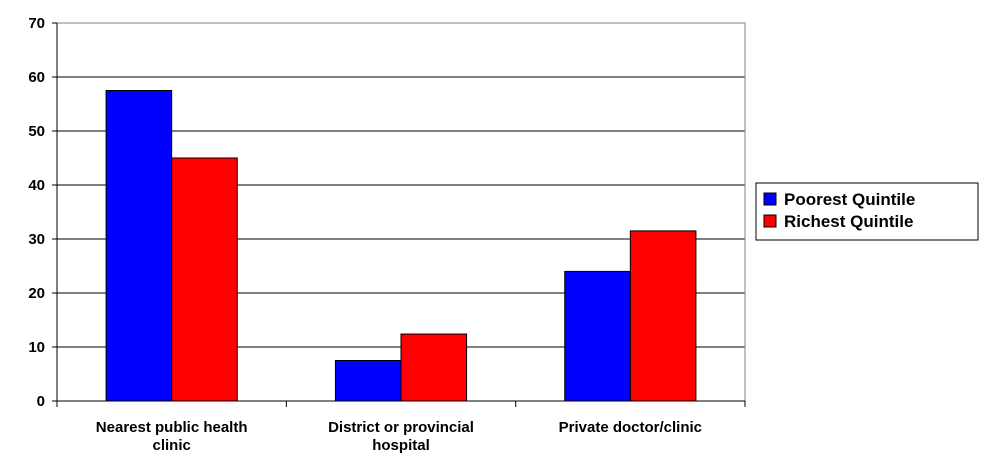 This screenshot has height=454, width=982. I want to click on x-category-label: clinic, so click(171, 445).